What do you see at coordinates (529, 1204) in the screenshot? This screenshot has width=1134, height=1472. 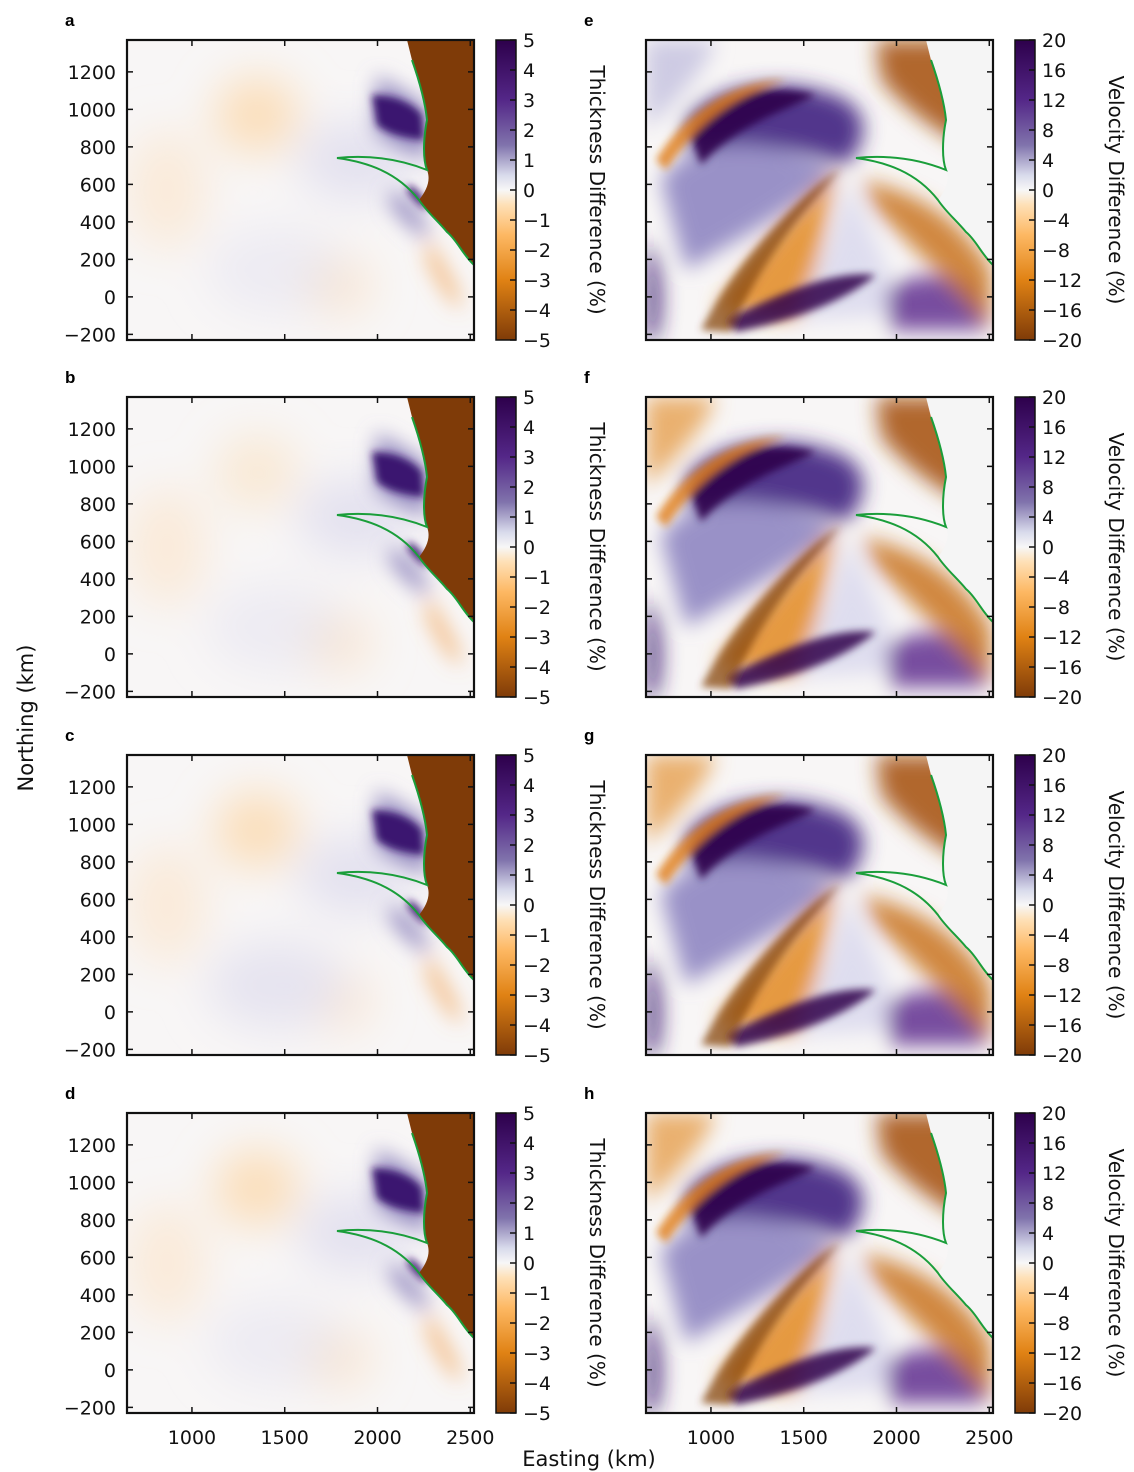 I see `colorbar-tick-label: 2` at bounding box center [529, 1204].